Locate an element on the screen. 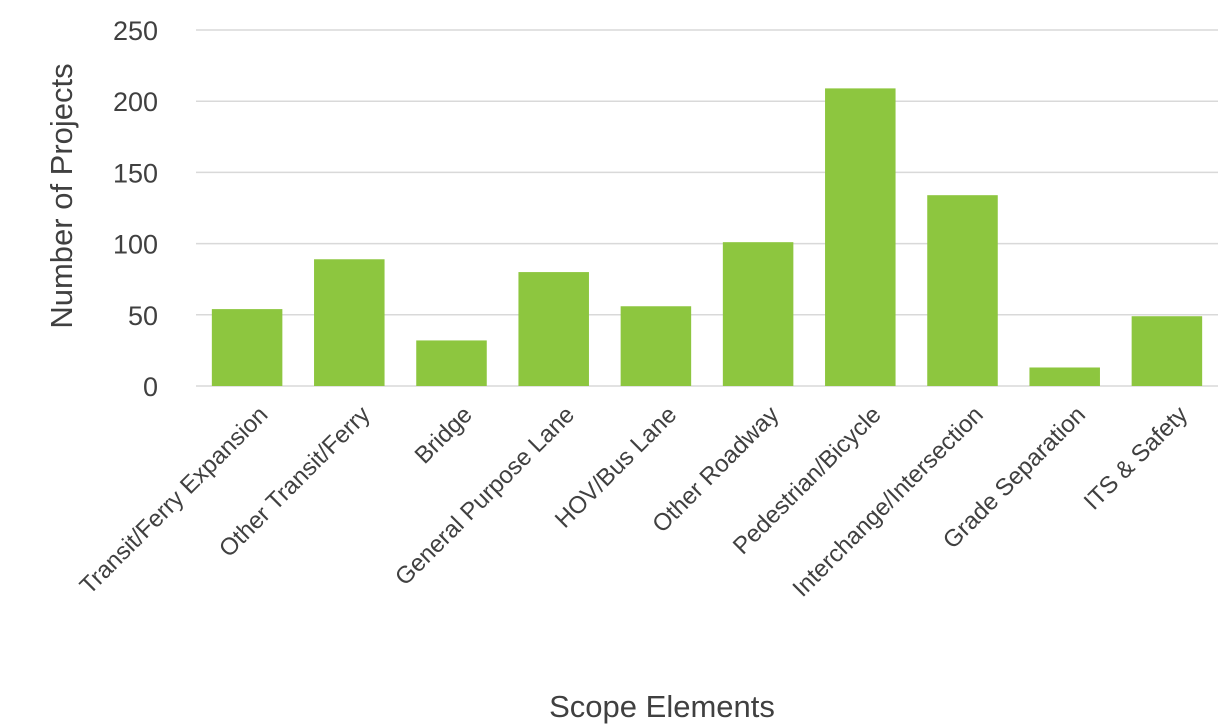 The height and width of the screenshot is (726, 1220). bar-pedestrian-bicycle is located at coordinates (860, 237).